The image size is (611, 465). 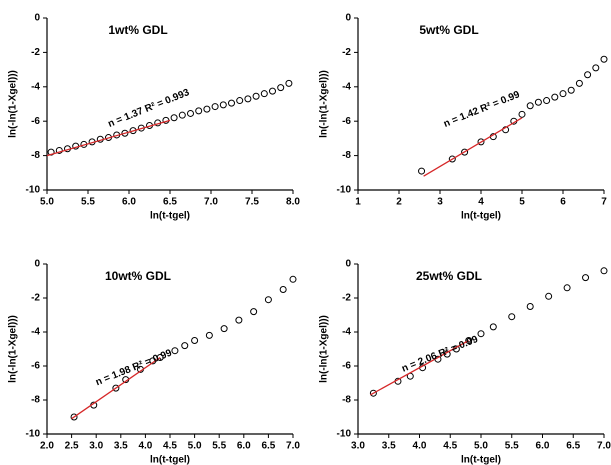 What do you see at coordinates (121, 446) in the screenshot?
I see `x-tick-label: 3.5` at bounding box center [121, 446].